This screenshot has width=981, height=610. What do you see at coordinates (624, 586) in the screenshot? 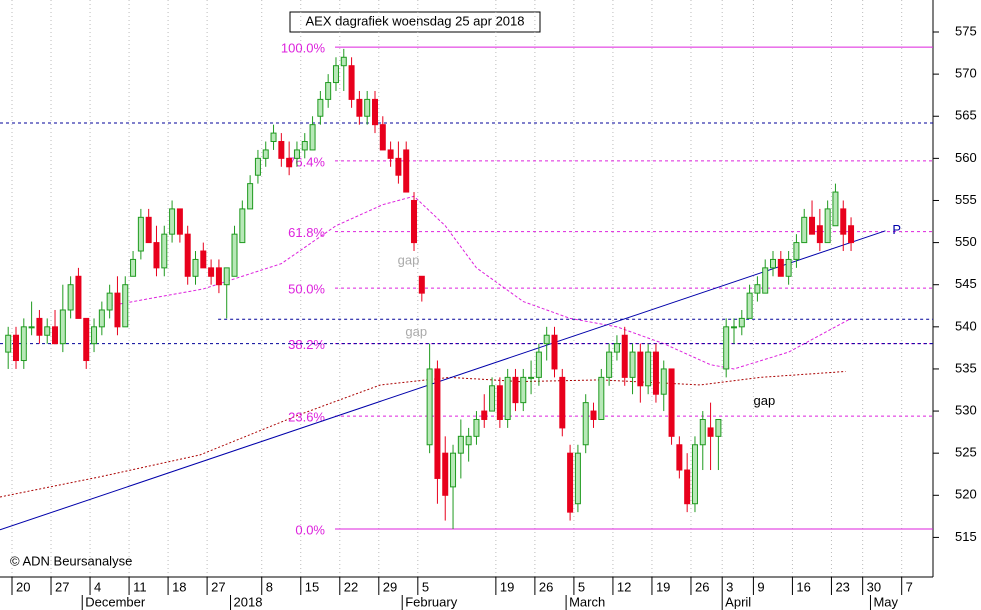
I see `x-tick-label: 12` at bounding box center [624, 586].